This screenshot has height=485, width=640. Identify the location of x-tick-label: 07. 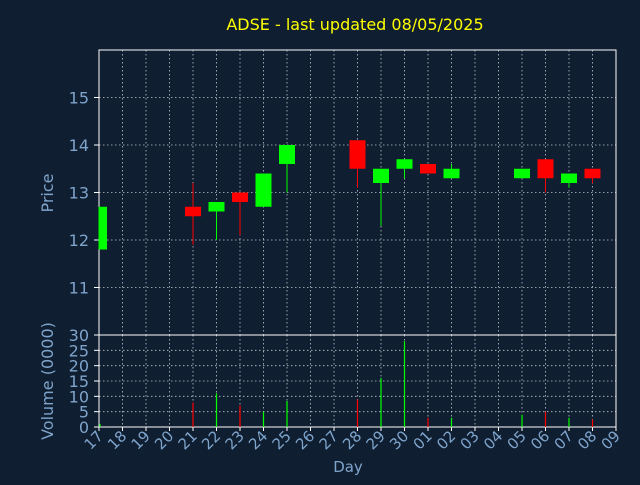
(564, 440).